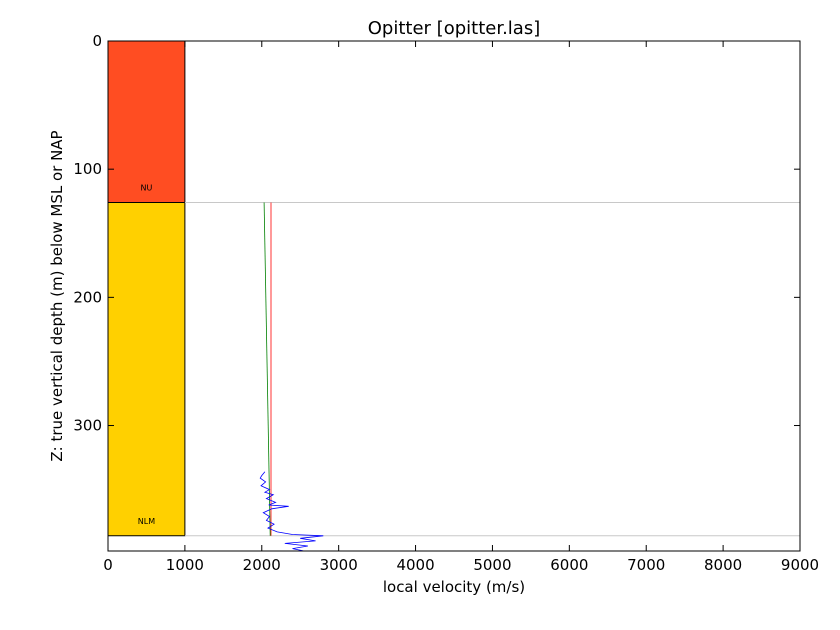 The height and width of the screenshot is (630, 840). What do you see at coordinates (415, 565) in the screenshot?
I see `x-tick-label: 4000` at bounding box center [415, 565].